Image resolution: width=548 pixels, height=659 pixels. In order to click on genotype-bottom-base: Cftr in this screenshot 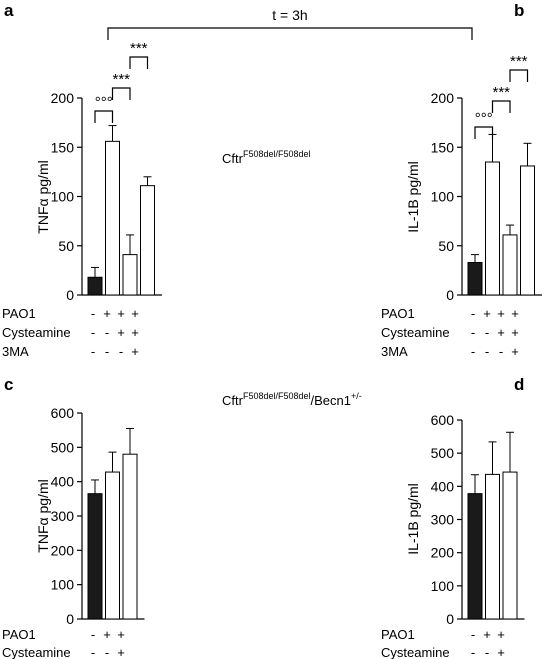, I will do `click(233, 400)`.